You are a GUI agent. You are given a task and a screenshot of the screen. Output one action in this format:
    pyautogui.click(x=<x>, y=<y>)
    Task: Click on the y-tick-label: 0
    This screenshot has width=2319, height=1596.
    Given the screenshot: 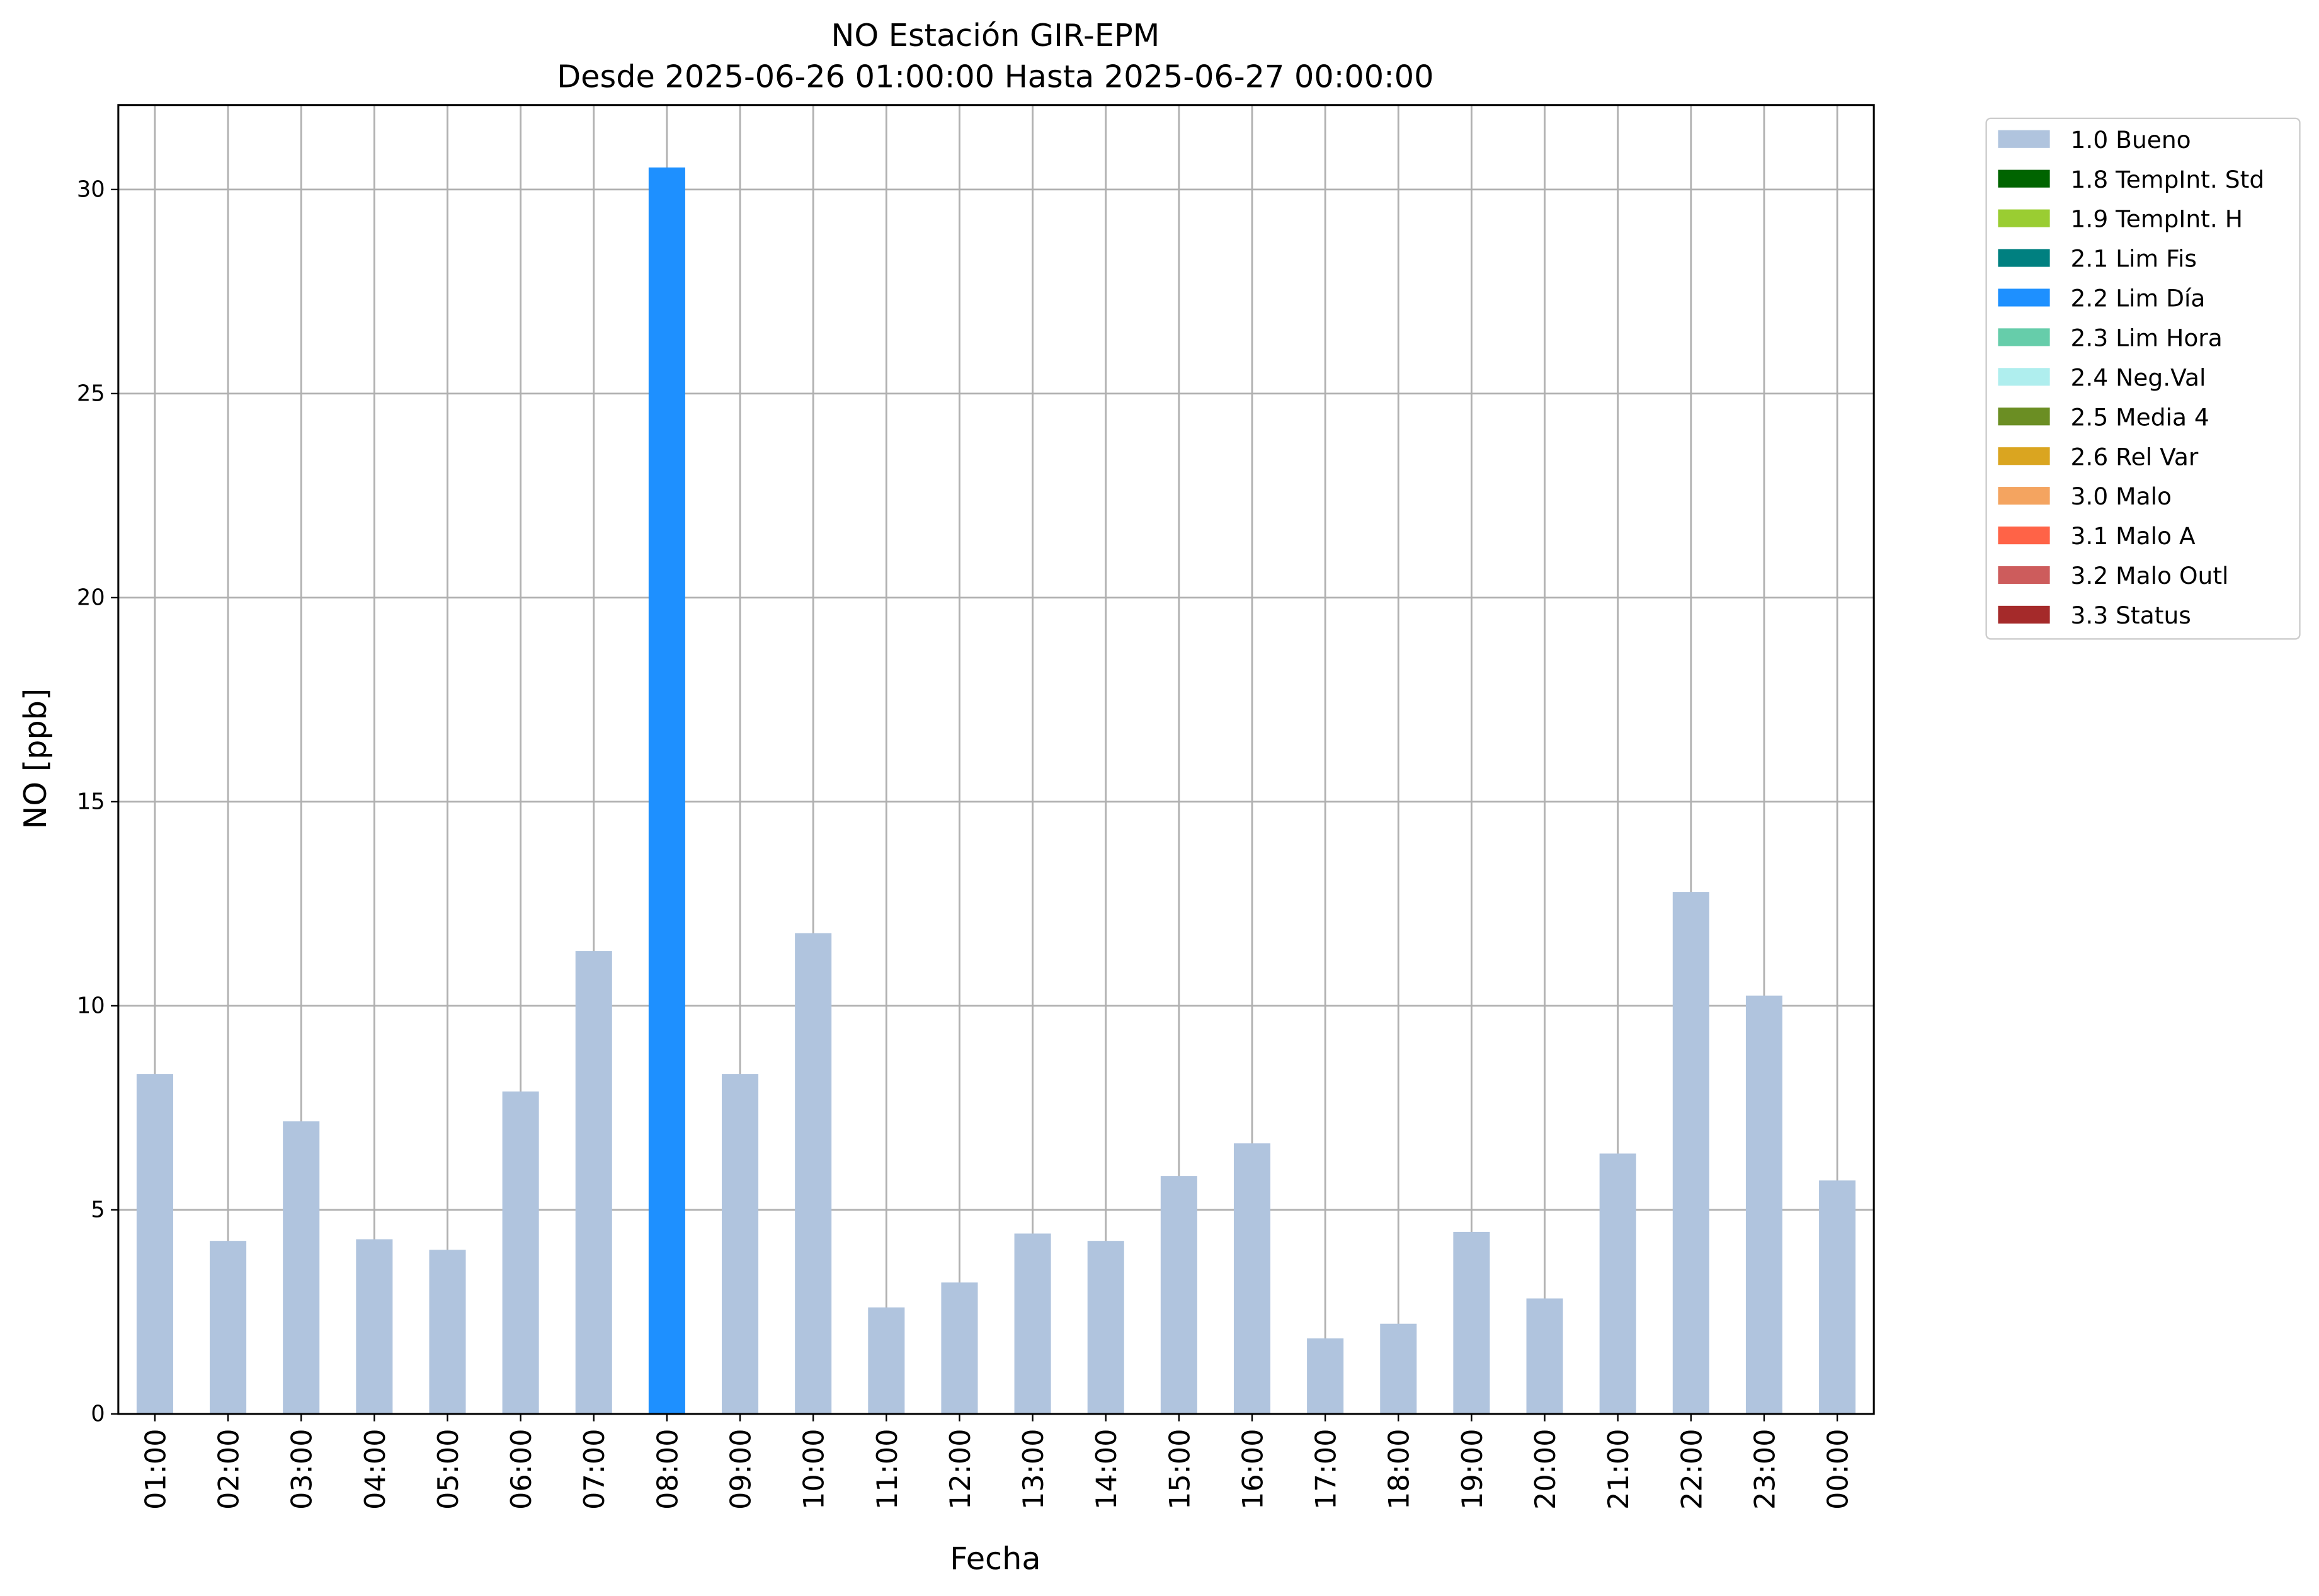 What is the action you would take?
    pyautogui.click(x=98, y=1414)
    